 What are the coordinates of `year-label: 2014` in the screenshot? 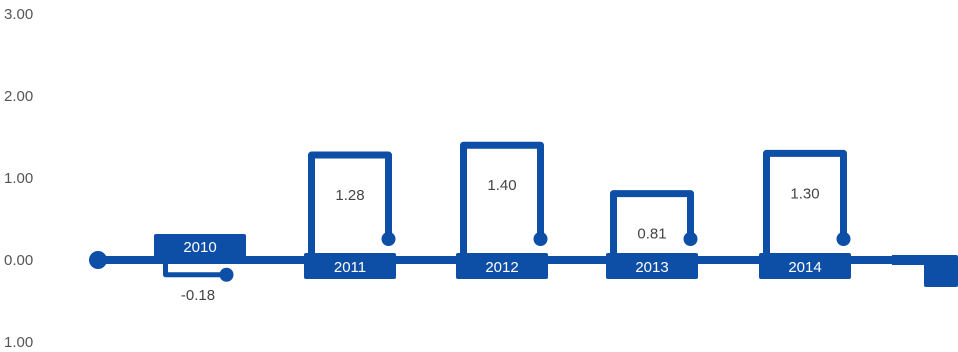 It's located at (804, 267).